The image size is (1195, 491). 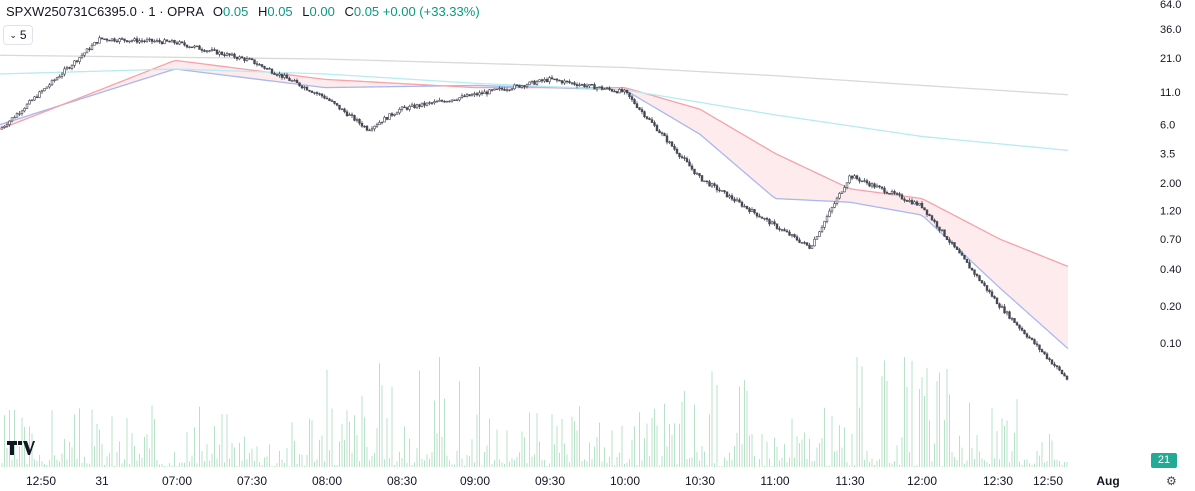 I want to click on tradingview-logo, so click(x=21, y=448).